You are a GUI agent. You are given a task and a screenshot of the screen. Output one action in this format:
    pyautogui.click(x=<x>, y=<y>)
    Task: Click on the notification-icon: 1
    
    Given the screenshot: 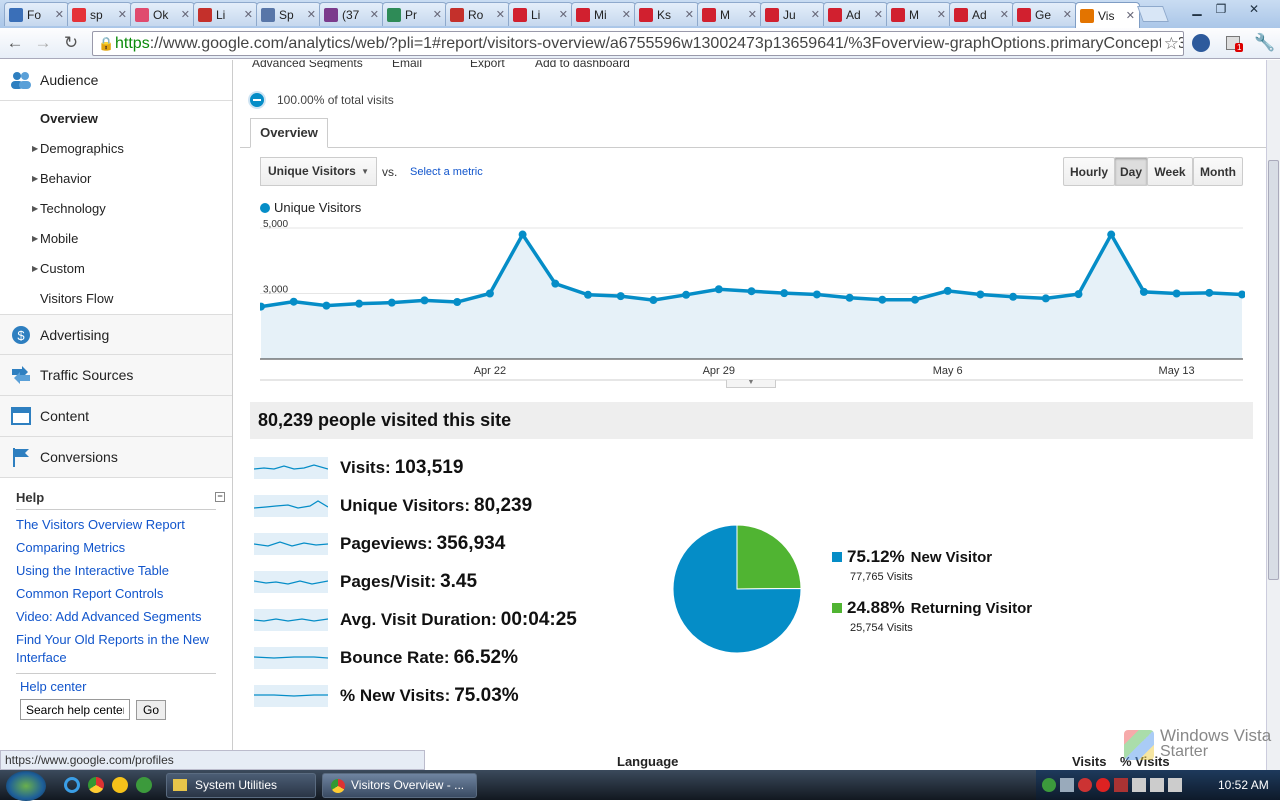 What is the action you would take?
    pyautogui.click(x=1235, y=44)
    